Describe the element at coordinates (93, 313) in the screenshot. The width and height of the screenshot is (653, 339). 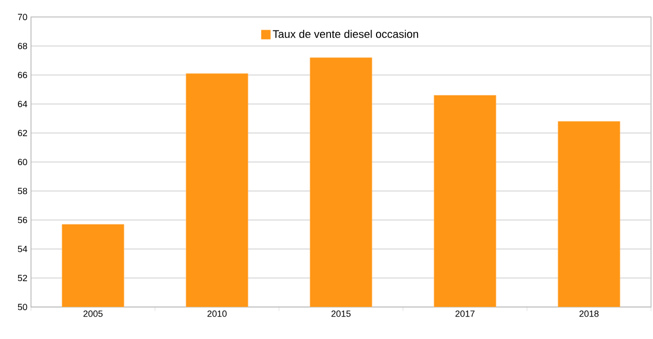
I see `x-tick-label: 2005` at that location.